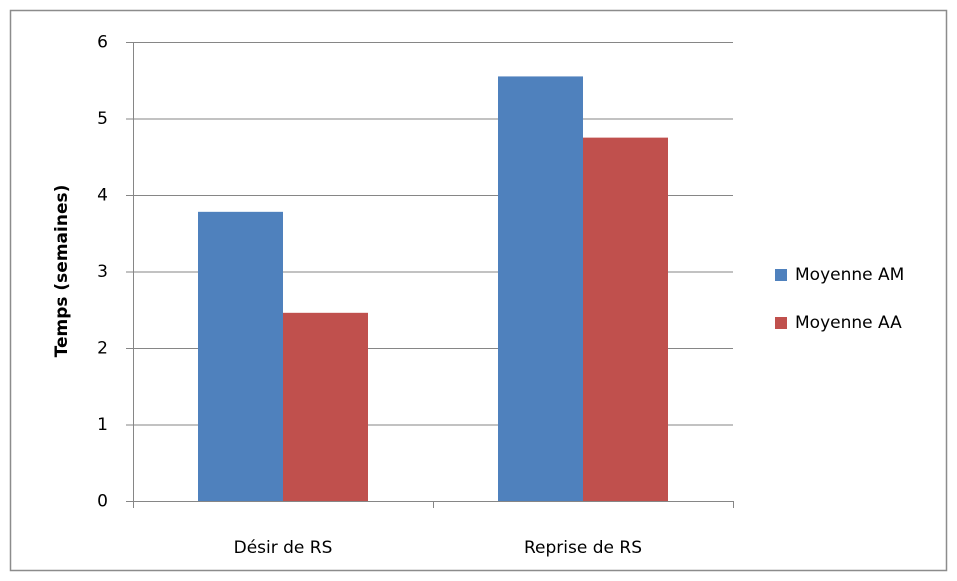  What do you see at coordinates (583, 548) in the screenshot?
I see `x-tick-label: Reprise de RS` at bounding box center [583, 548].